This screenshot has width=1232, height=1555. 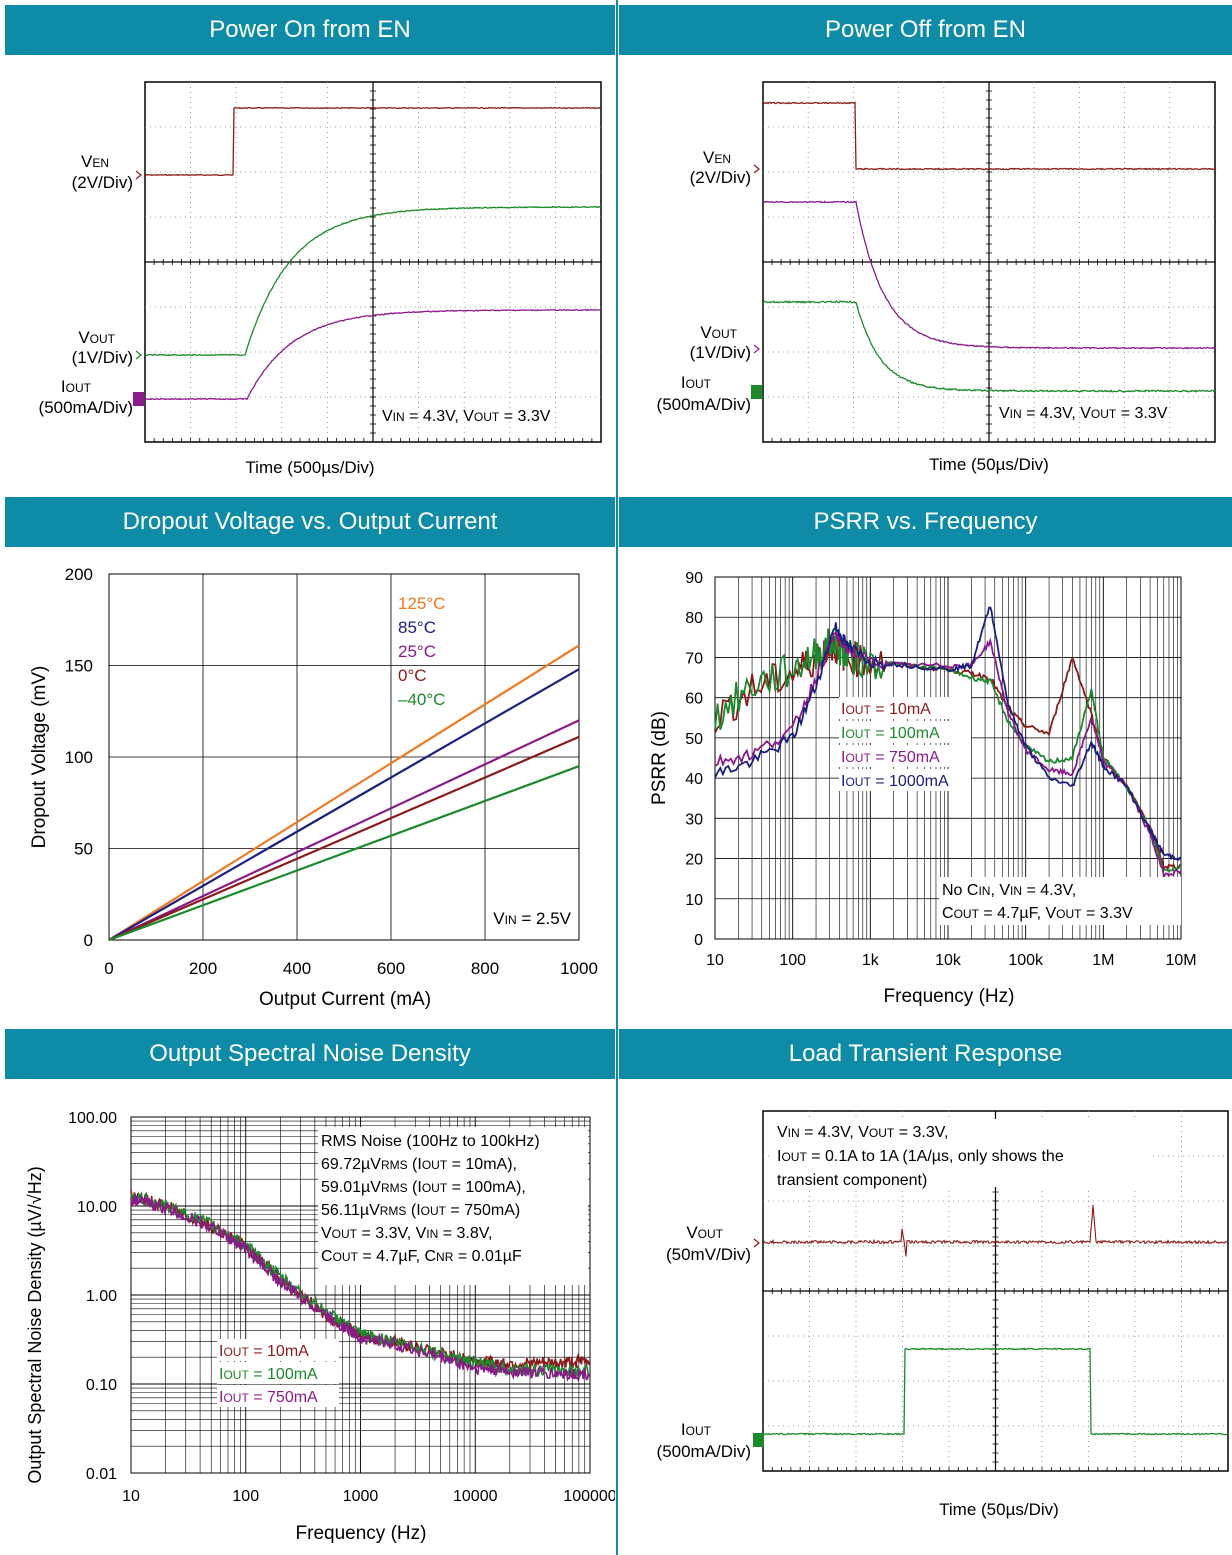 I want to click on y-tick-label: 80, so click(x=694, y=618).